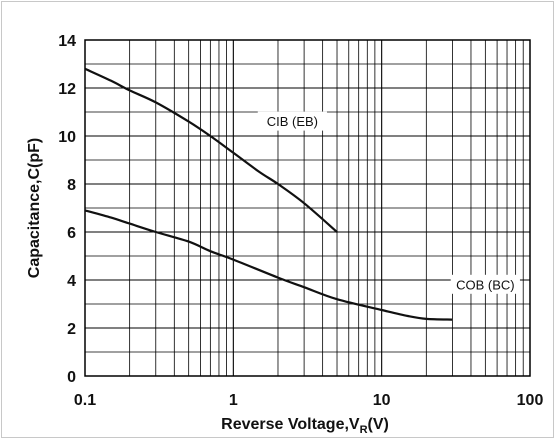  Describe the element at coordinates (530, 400) in the screenshot. I see `x-tick-label: 100` at that location.